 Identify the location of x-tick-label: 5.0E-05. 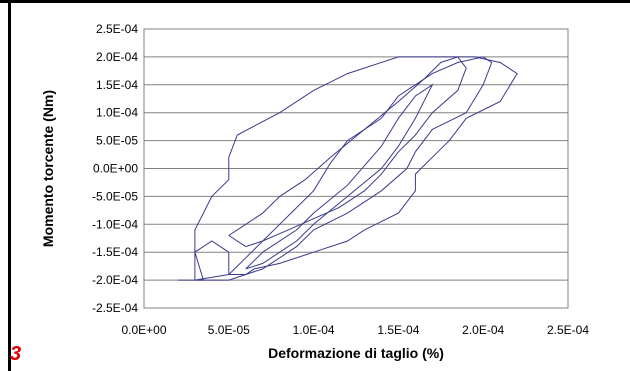
(229, 330).